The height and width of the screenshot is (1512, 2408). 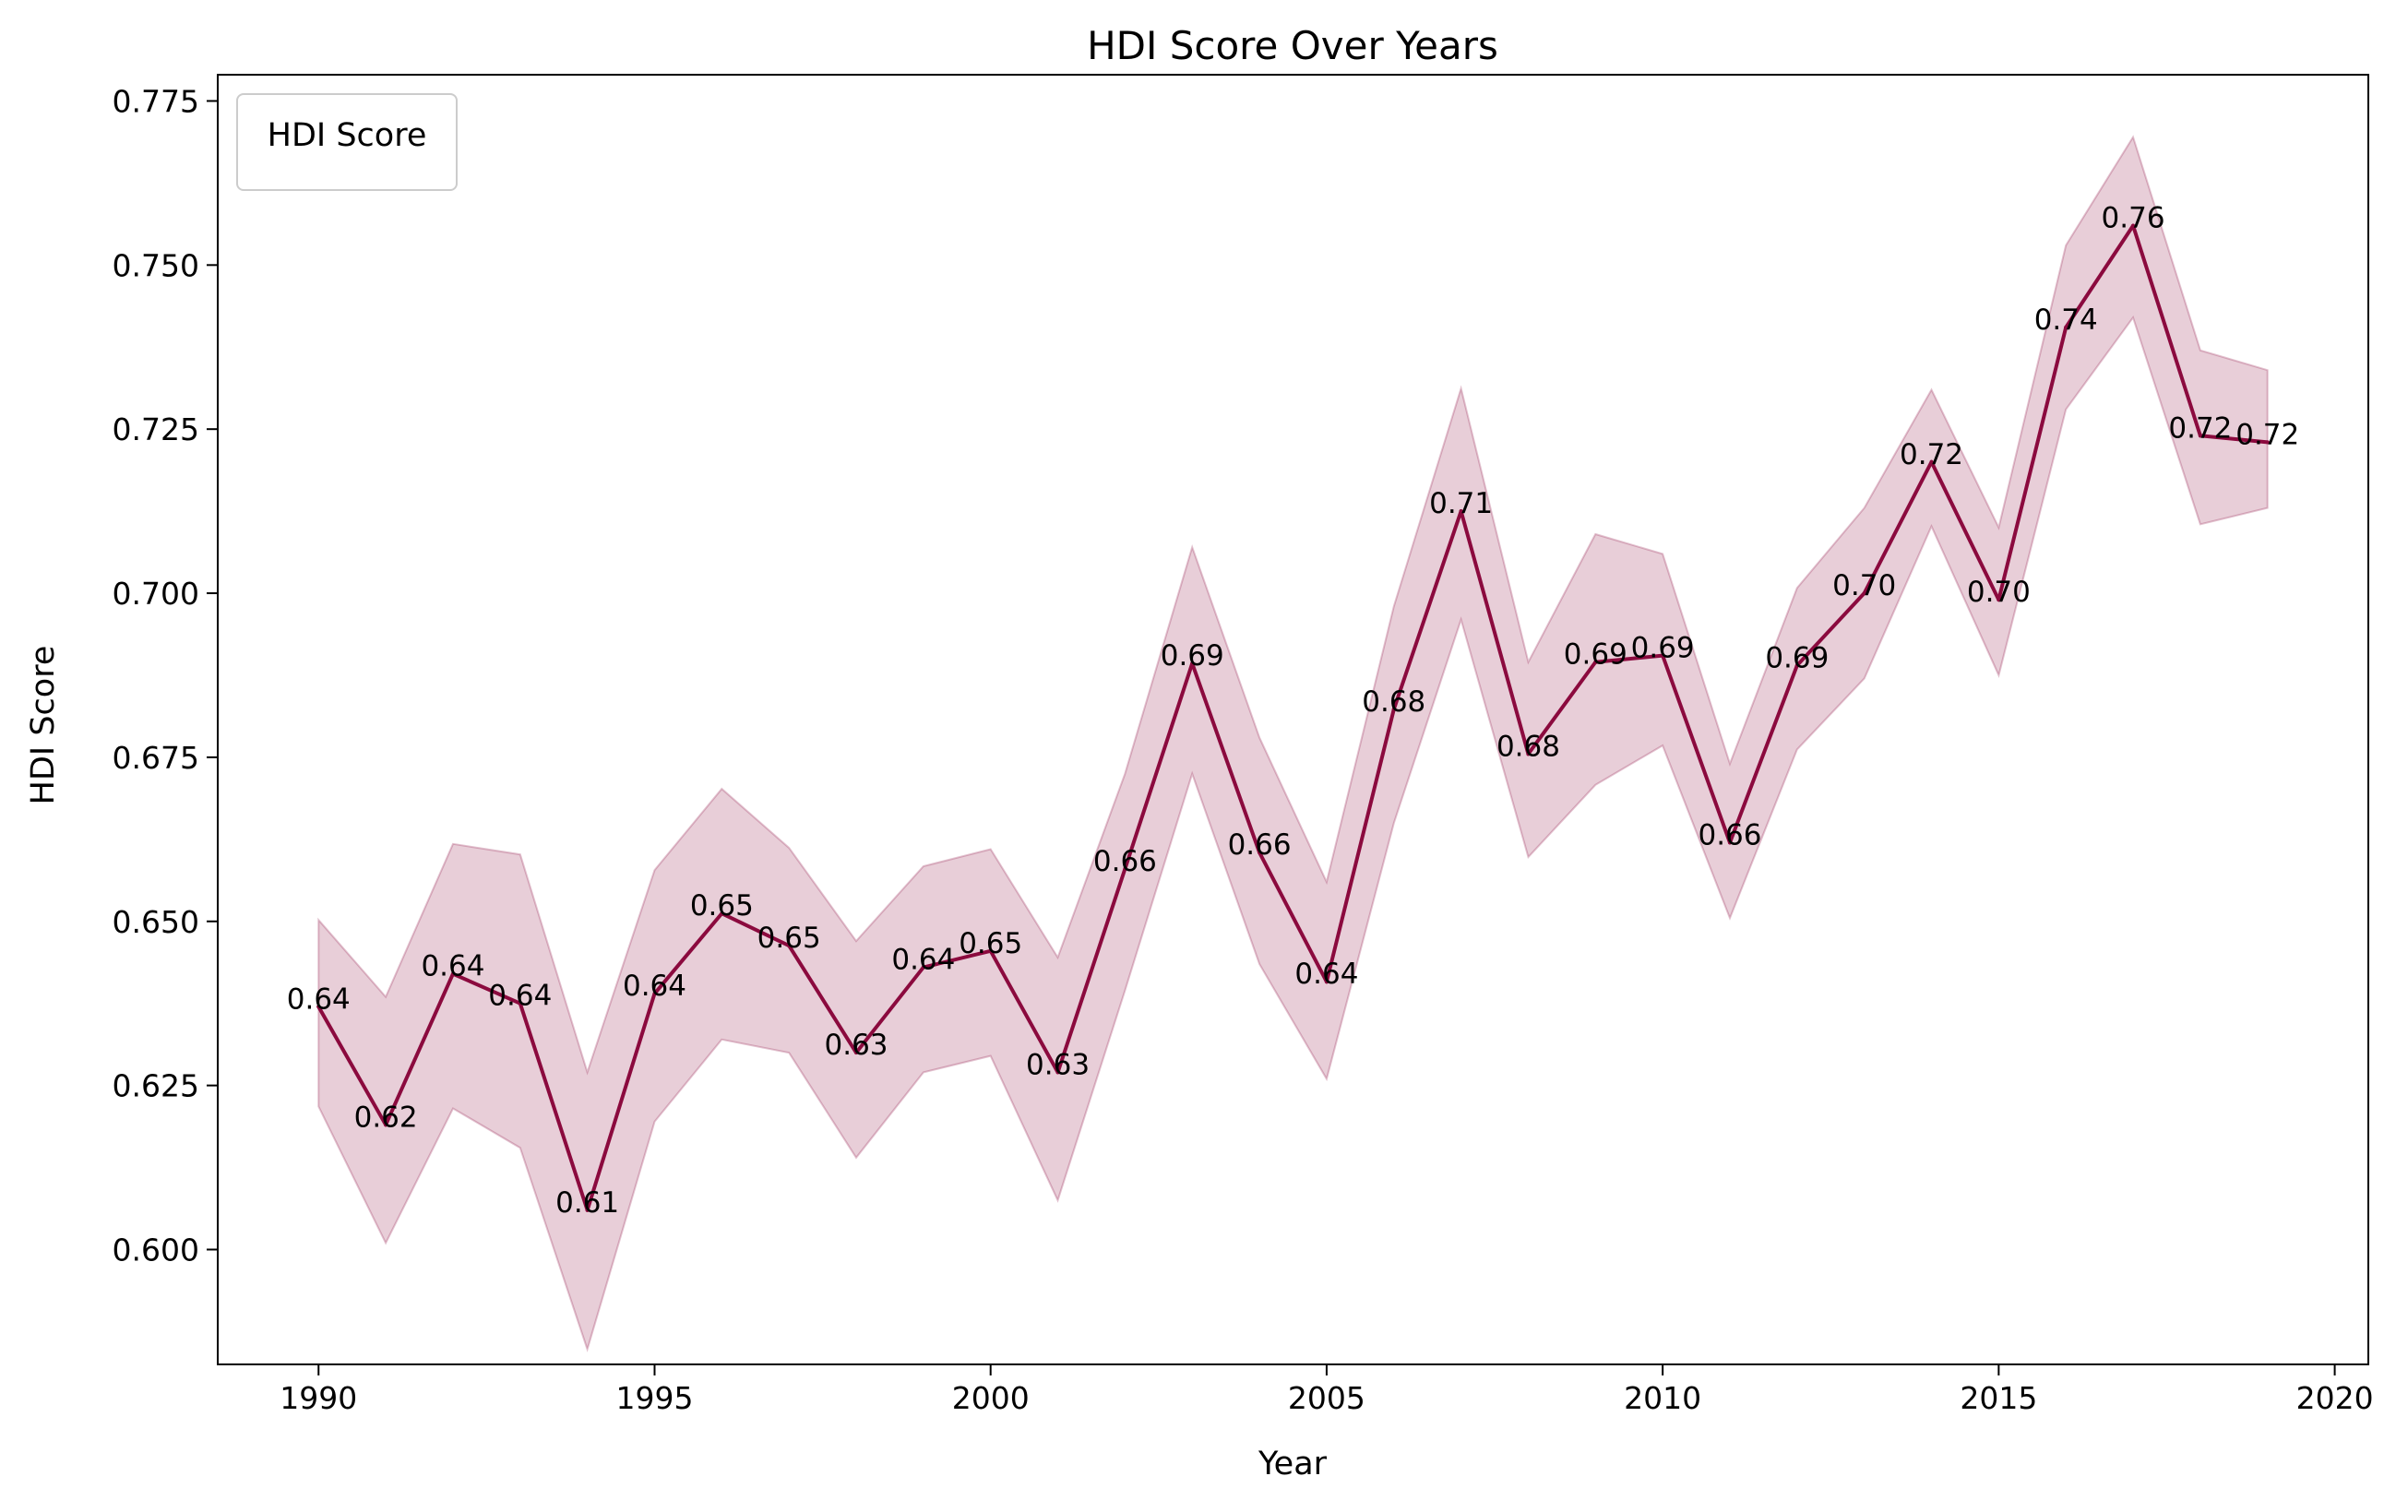 What do you see at coordinates (156, 1250) in the screenshot?
I see `y-tick-label: 0.600` at bounding box center [156, 1250].